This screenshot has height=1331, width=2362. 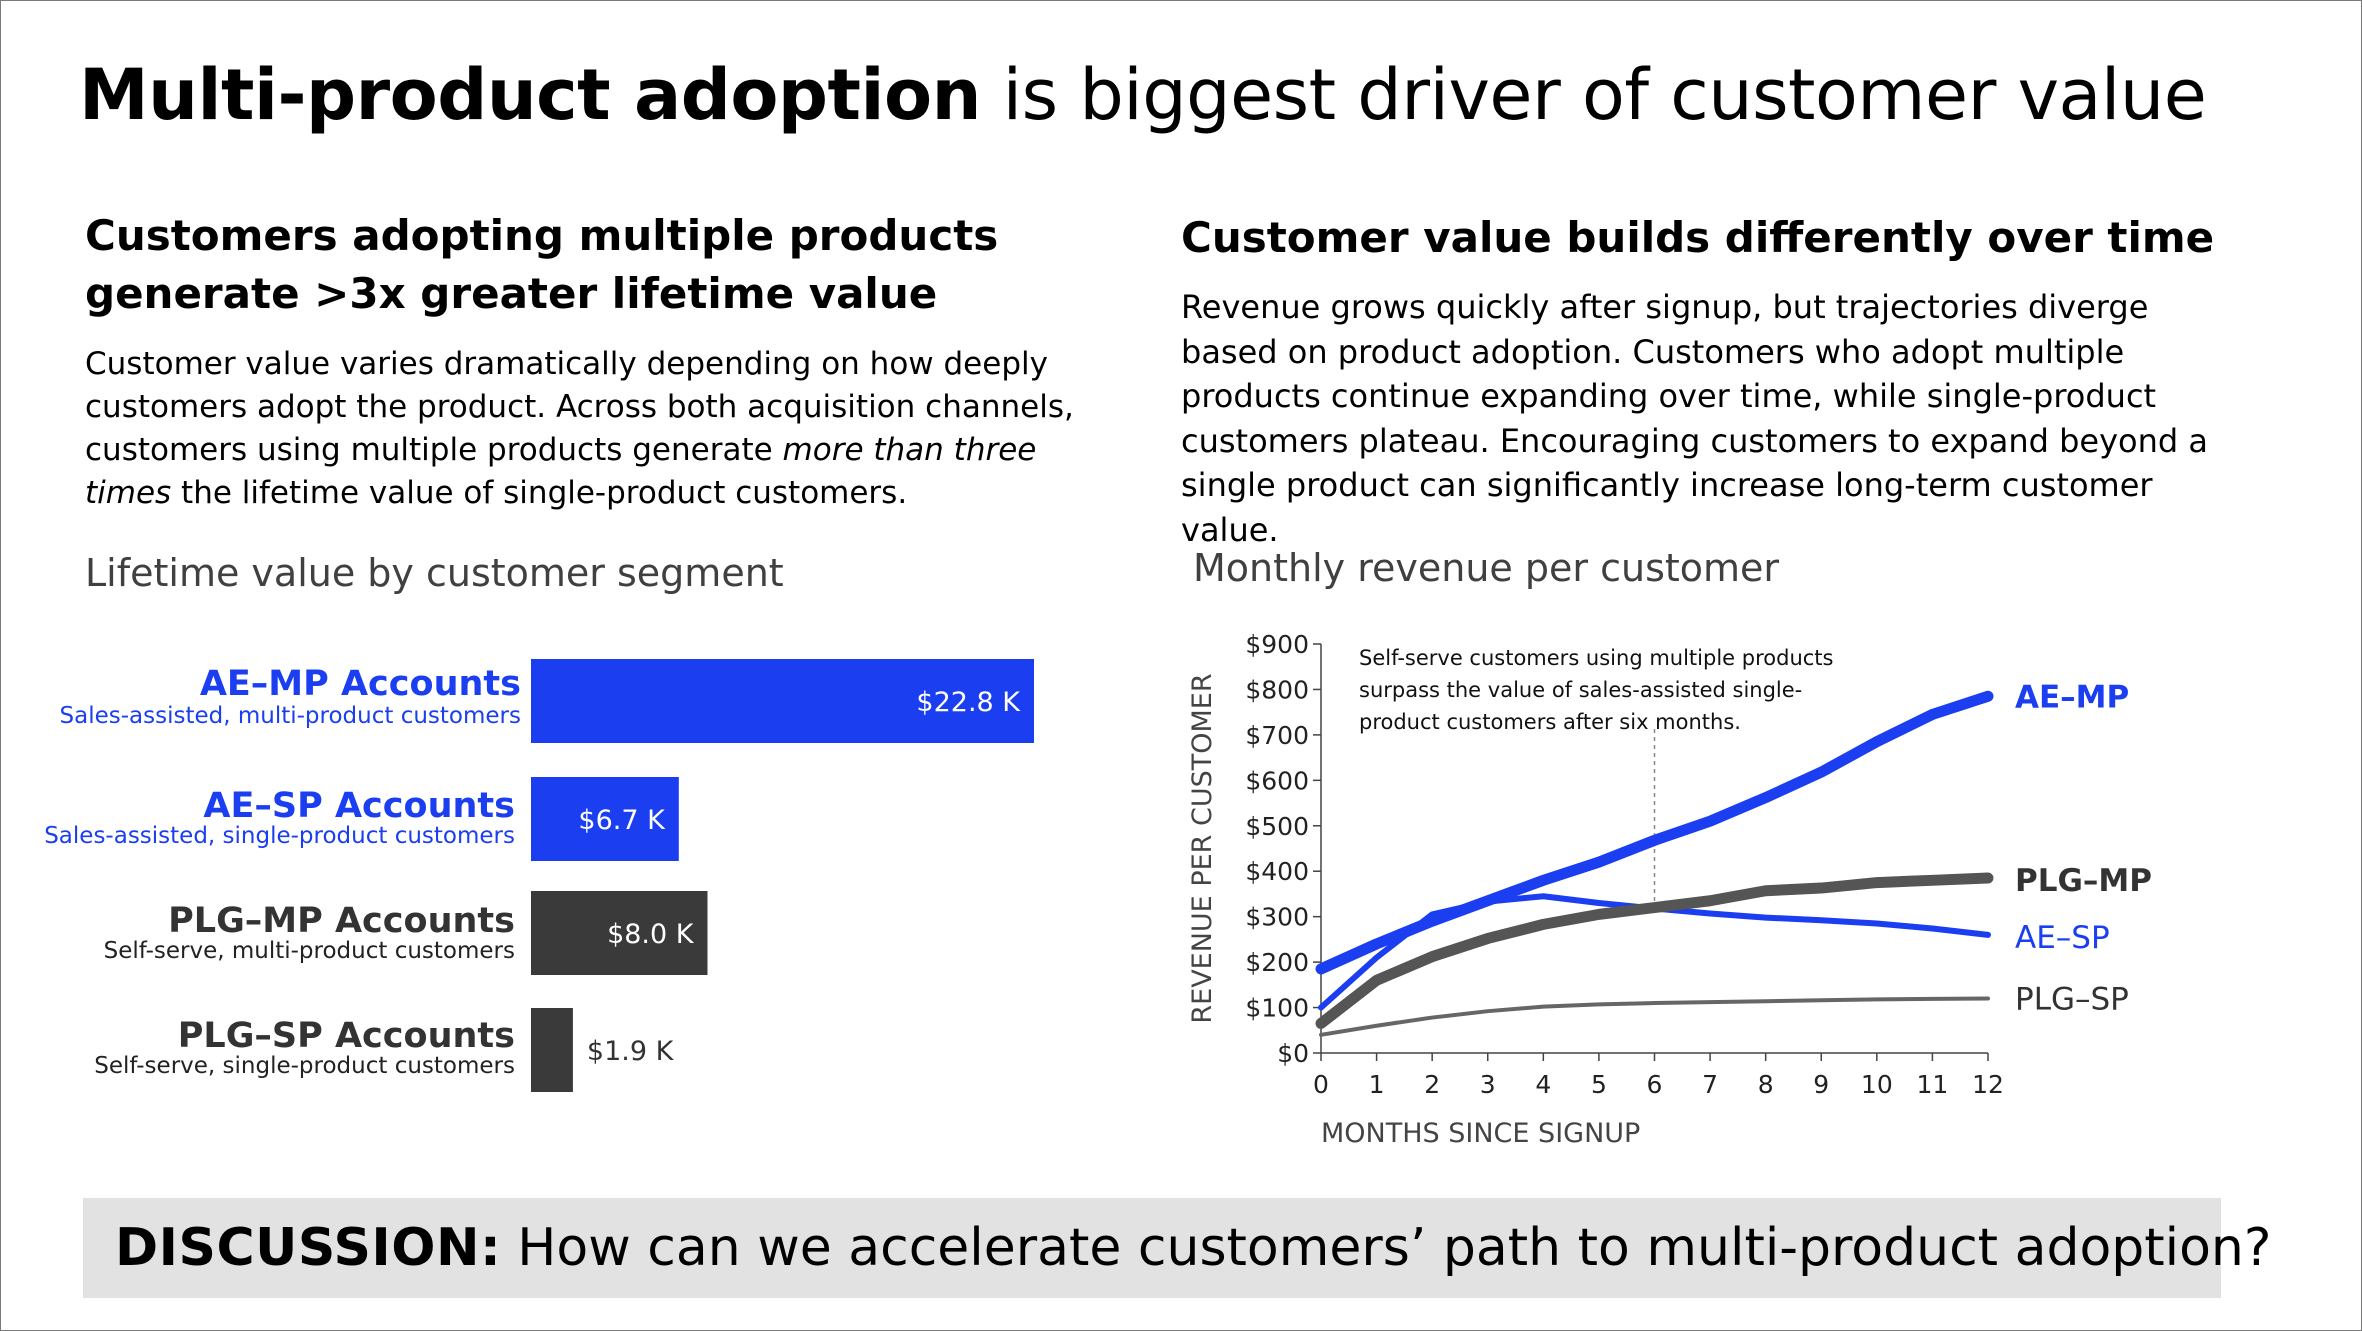 I want to click on x-tick-label: 10, so click(x=1877, y=1084).